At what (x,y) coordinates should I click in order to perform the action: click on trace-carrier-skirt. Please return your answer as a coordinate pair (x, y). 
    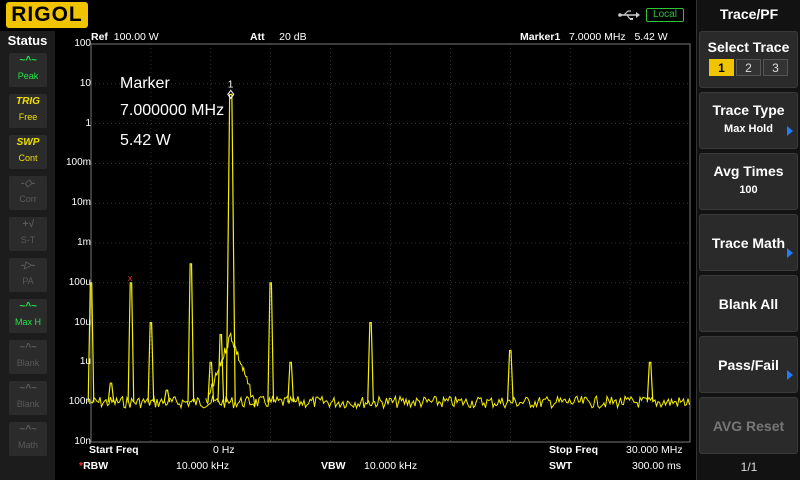
    Looking at the image, I should click on (231, 369).